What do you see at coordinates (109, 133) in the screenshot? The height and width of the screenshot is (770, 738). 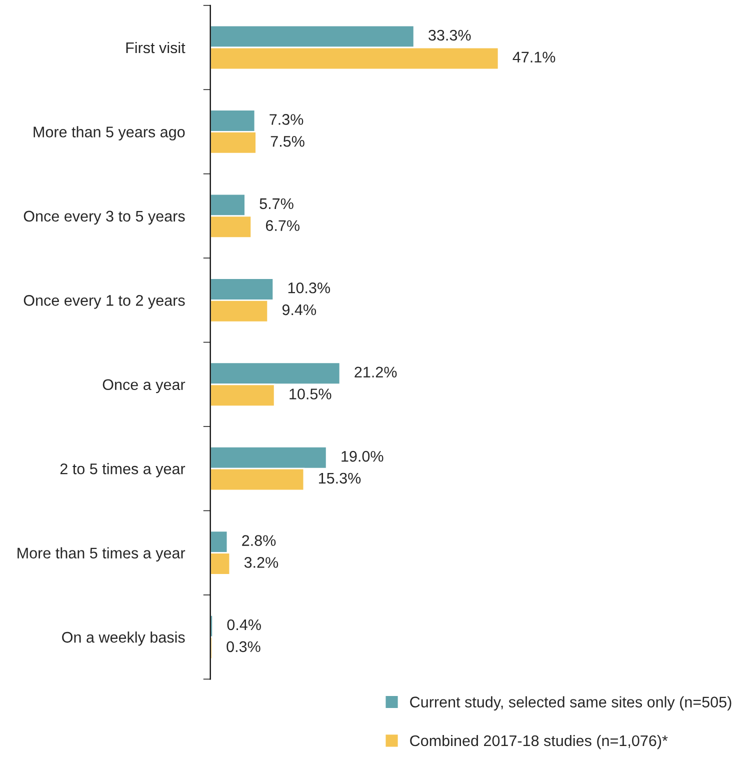 I see `y-tick-label: More than 5 years ago` at bounding box center [109, 133].